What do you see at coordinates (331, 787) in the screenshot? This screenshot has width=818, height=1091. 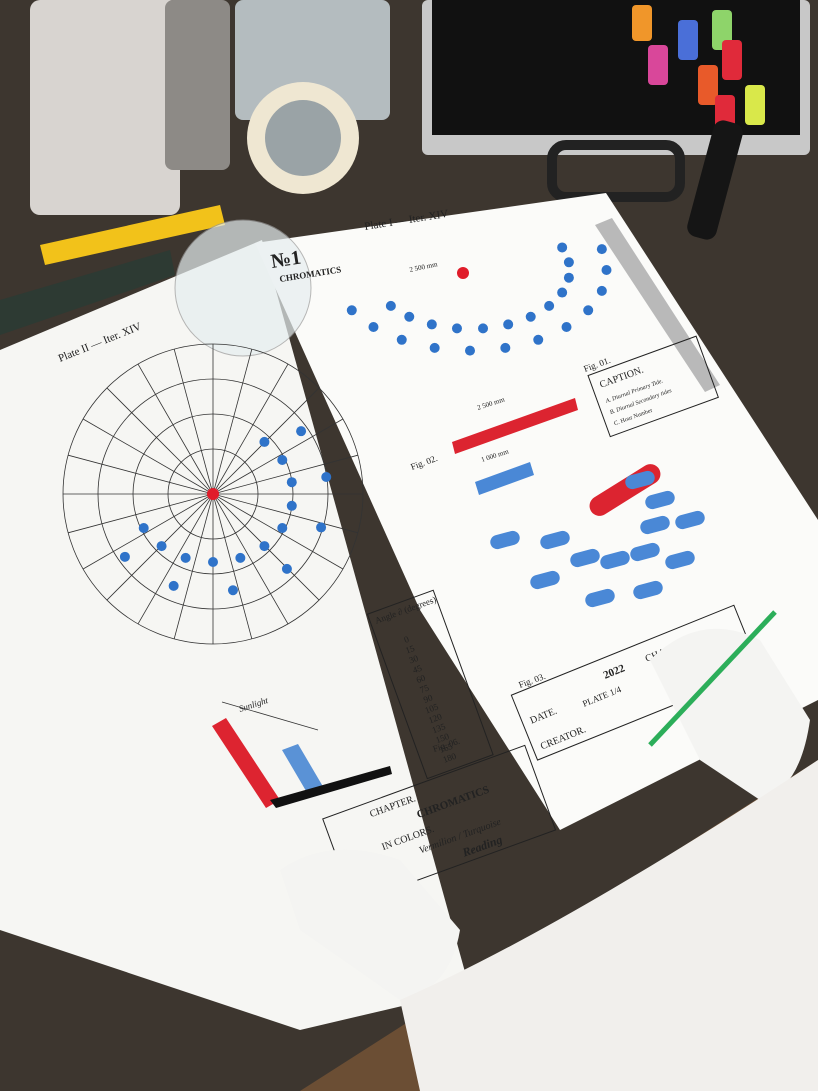 I see `shadow-bar` at bounding box center [331, 787].